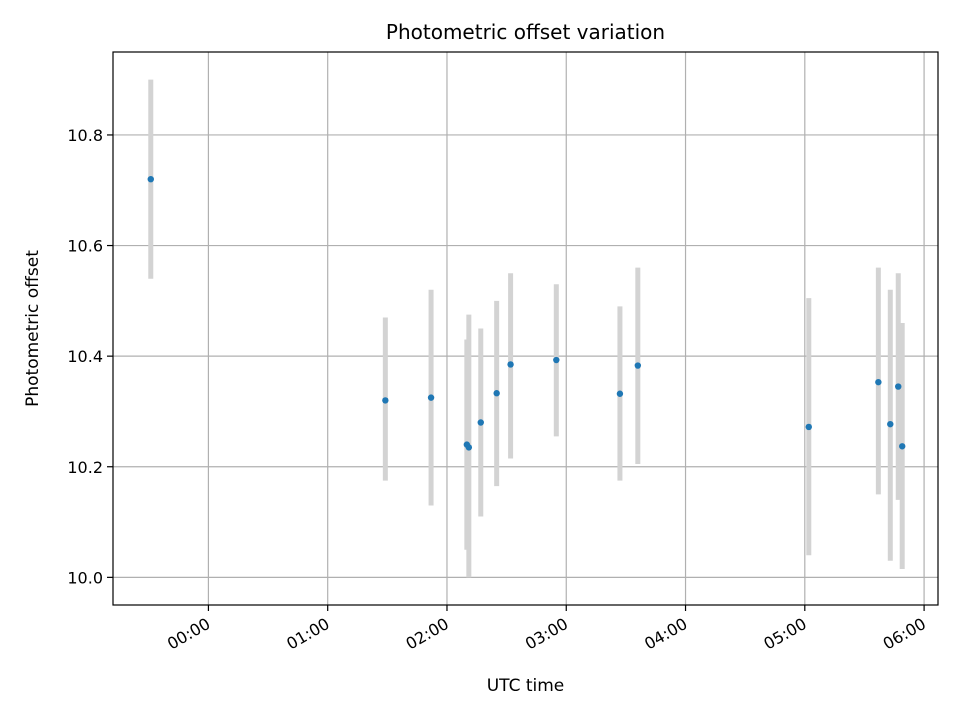 Image resolution: width=960 pixels, height=720 pixels. I want to click on y-axis-label: Photometric offset, so click(33, 328).